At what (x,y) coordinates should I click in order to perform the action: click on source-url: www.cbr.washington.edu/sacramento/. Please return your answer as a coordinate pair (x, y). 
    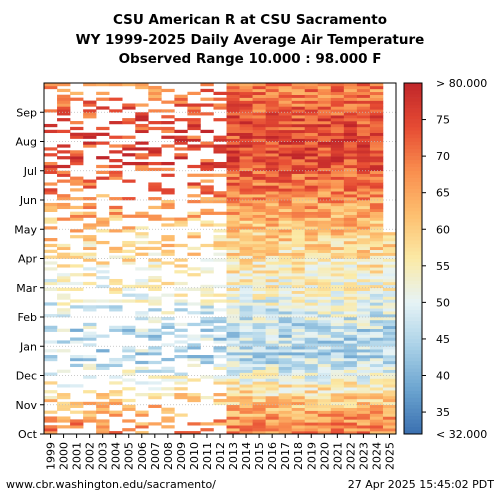
    Looking at the image, I should click on (111, 484).